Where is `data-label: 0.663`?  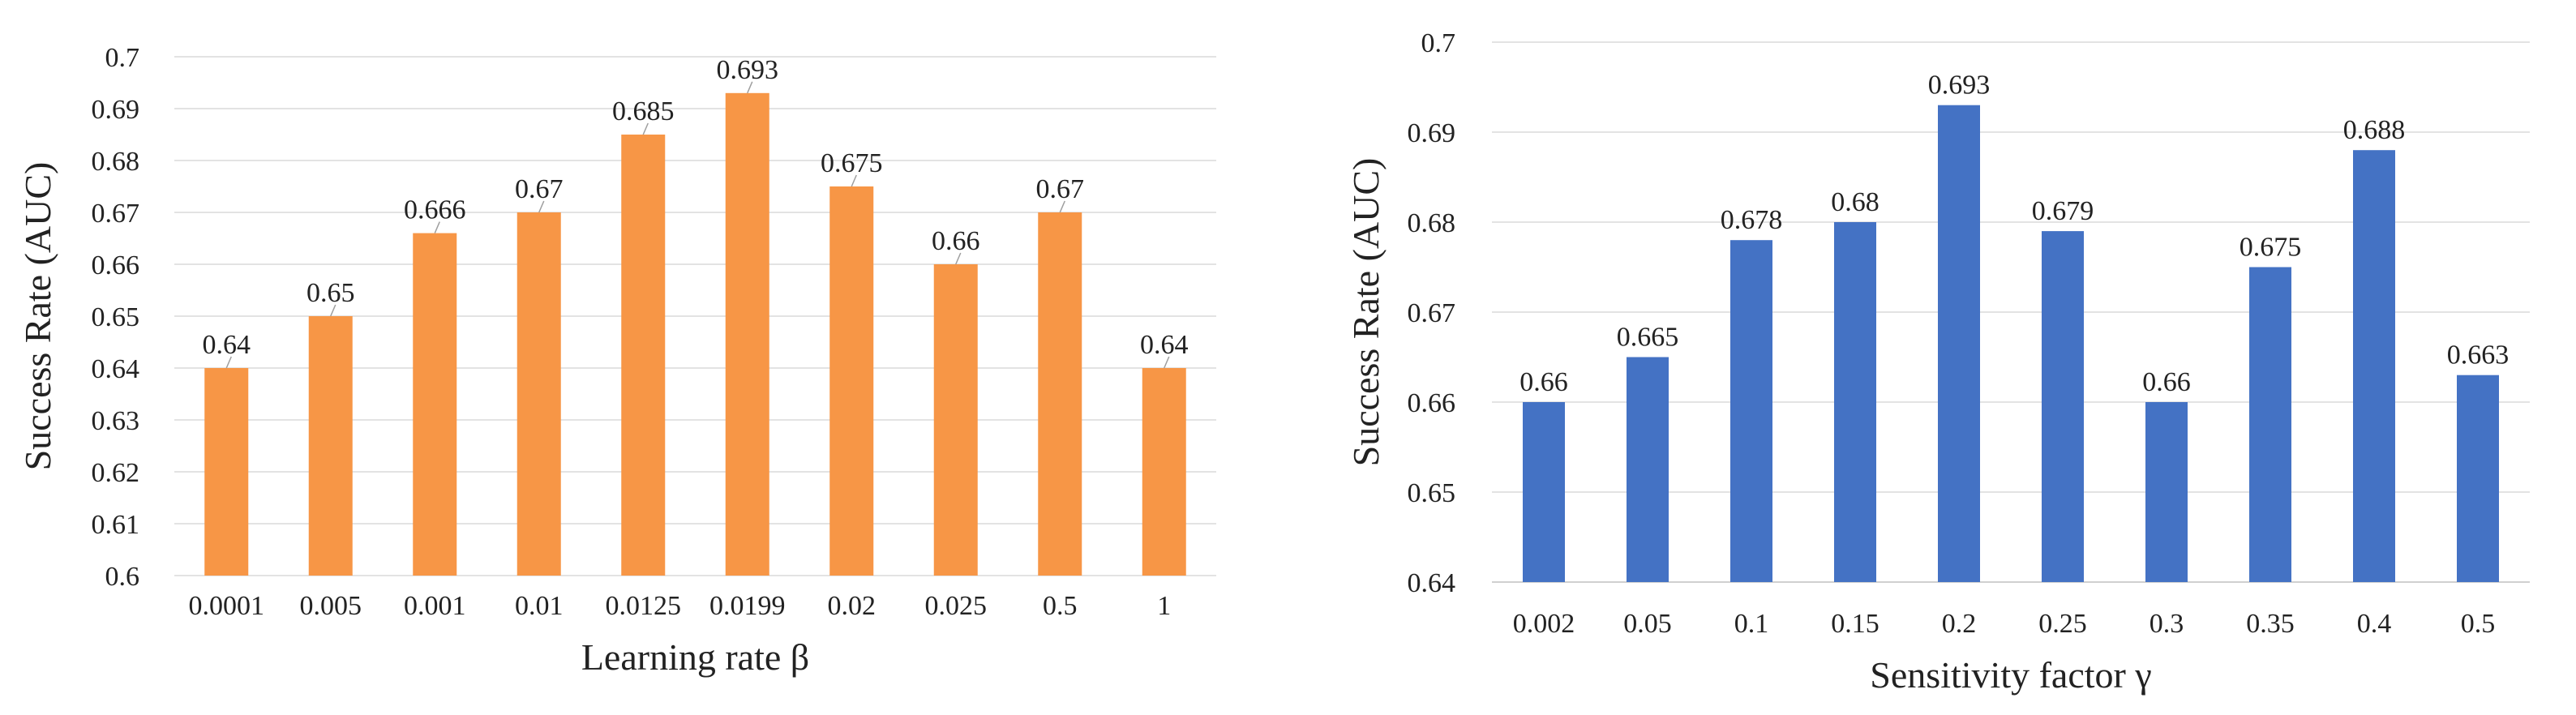
data-label: 0.663 is located at coordinates (2478, 355).